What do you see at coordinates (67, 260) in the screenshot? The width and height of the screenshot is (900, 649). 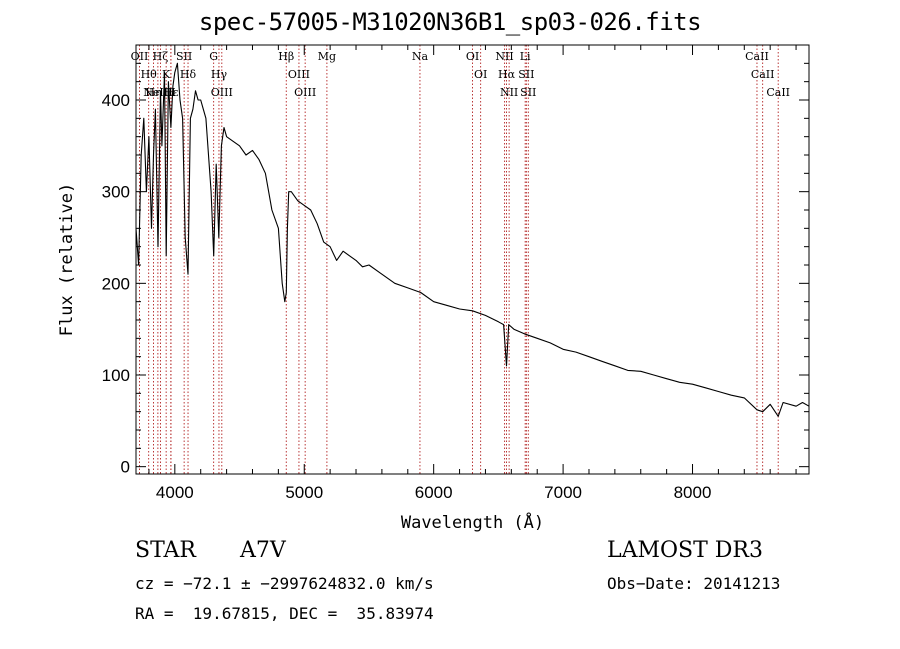 I see `y-axis-label: Flux (relative)` at bounding box center [67, 260].